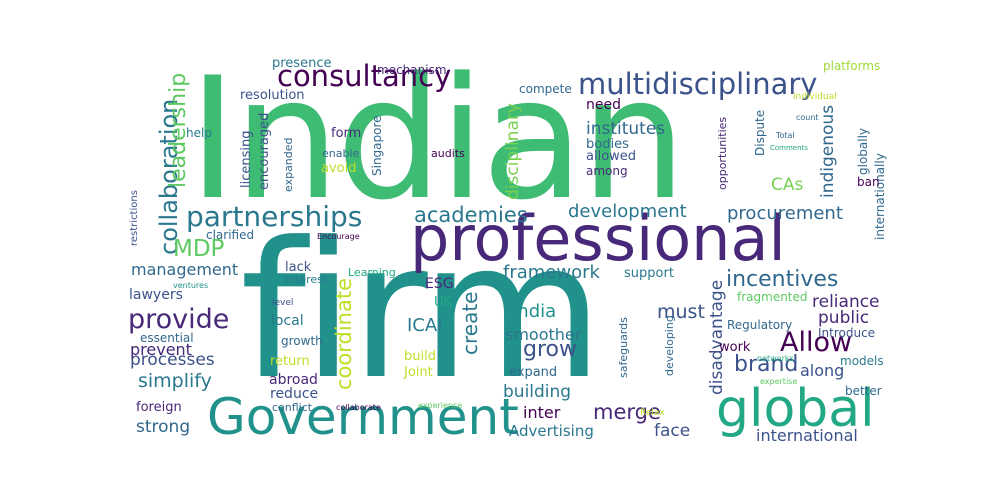 The width and height of the screenshot is (1000, 500). Describe the element at coordinates (649, 273) in the screenshot. I see `word: support` at that location.